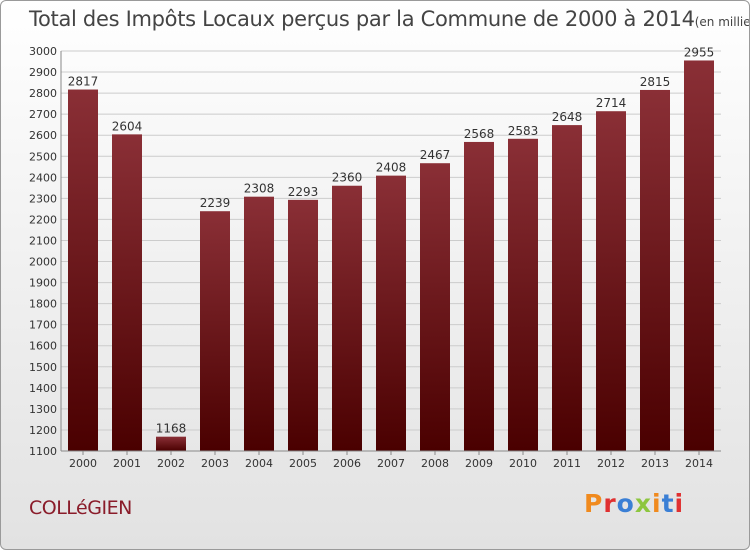 This screenshot has width=750, height=550. Describe the element at coordinates (43, 388) in the screenshot. I see `y-tick-label: 1400` at that location.